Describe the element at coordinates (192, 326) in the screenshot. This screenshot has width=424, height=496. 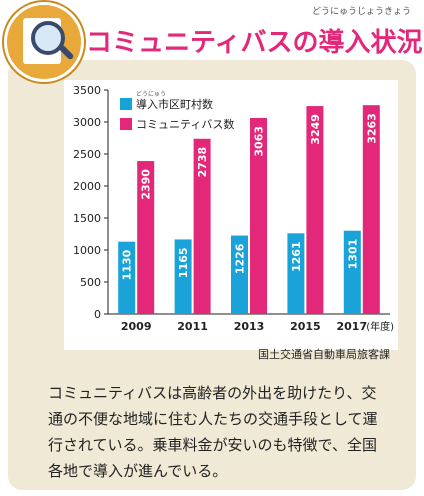
I see `x-tick-label: 2011` at that location.